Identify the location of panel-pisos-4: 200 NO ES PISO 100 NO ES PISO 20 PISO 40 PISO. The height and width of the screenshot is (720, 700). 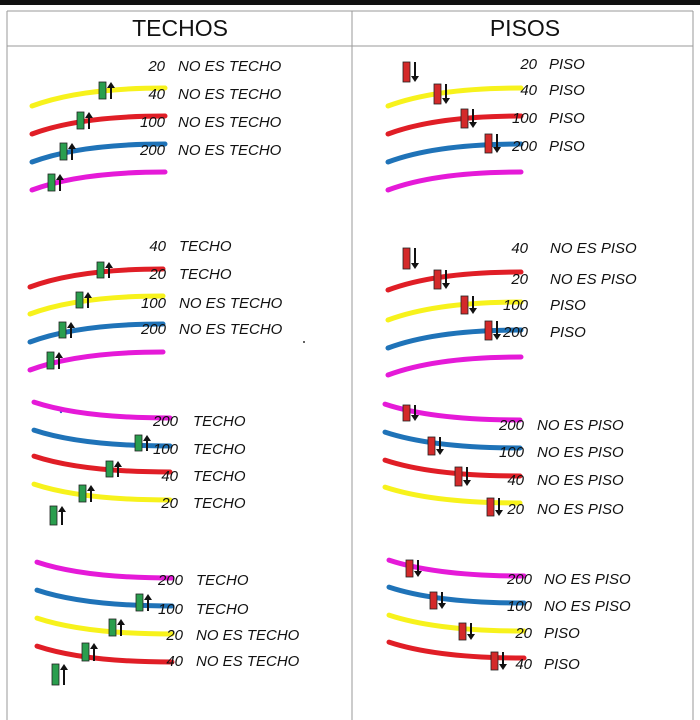
(508, 615).